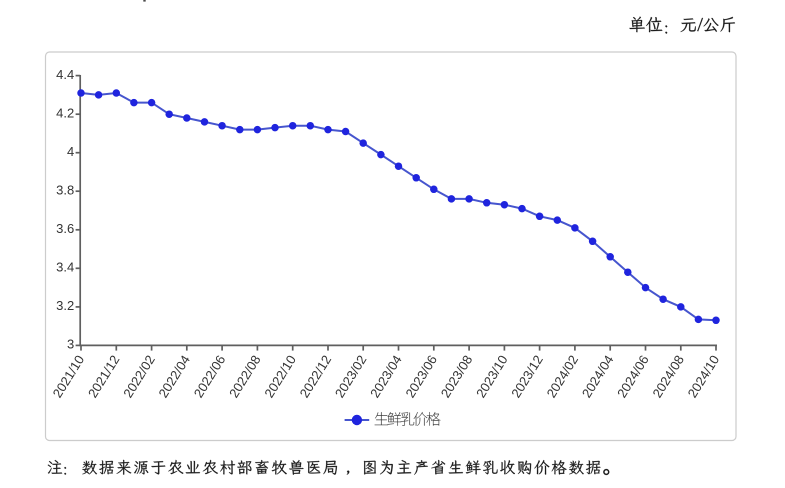 Image resolution: width=785 pixels, height=488 pixels. Describe the element at coordinates (65, 228) in the screenshot. I see `svg-text: 3.6` at that location.